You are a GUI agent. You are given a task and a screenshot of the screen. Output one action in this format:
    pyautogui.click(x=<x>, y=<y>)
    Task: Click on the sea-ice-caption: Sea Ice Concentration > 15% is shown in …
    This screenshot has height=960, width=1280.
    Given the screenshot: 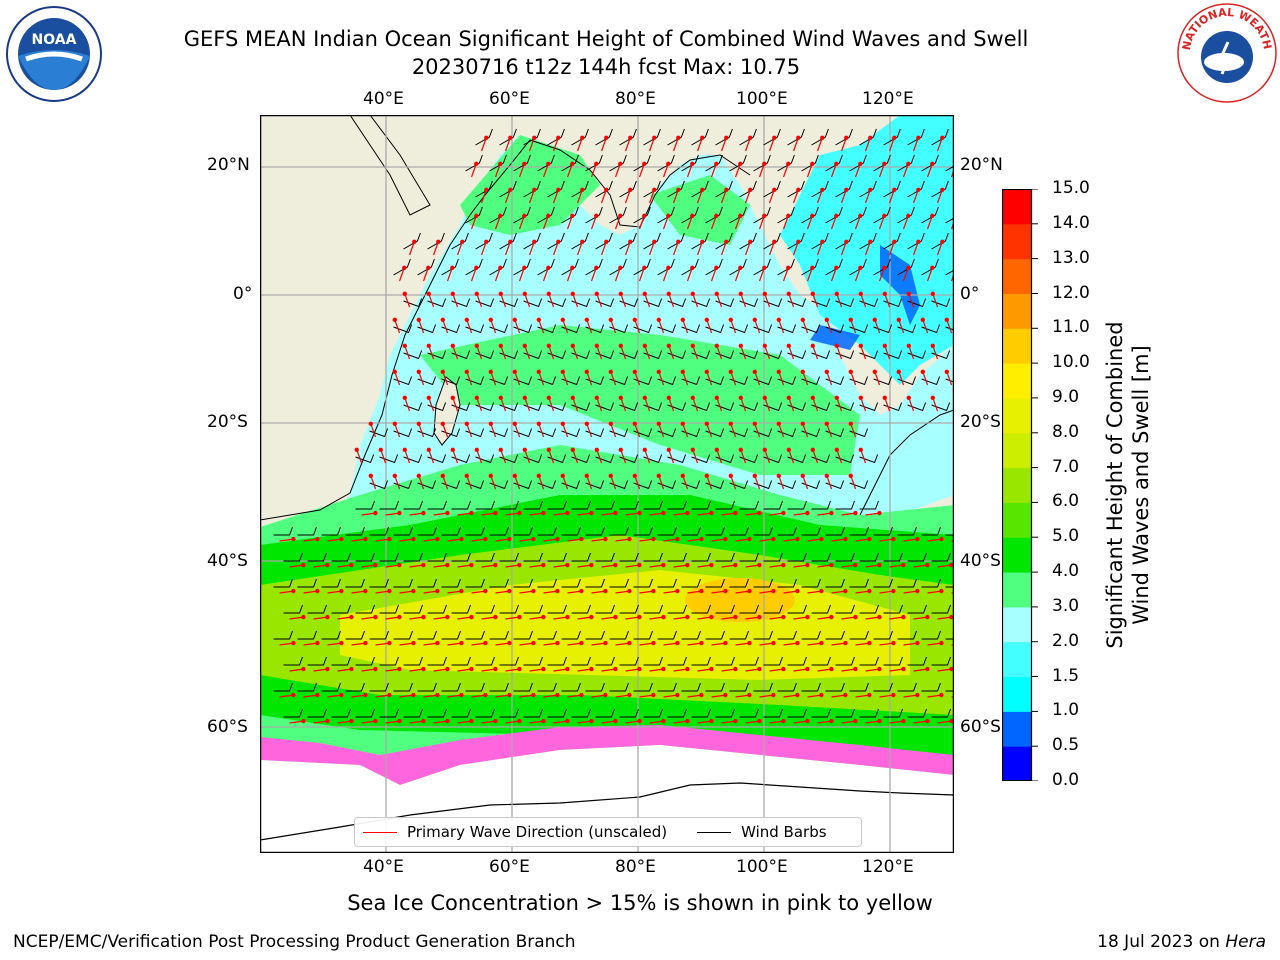 What is the action you would take?
    pyautogui.click(x=640, y=903)
    